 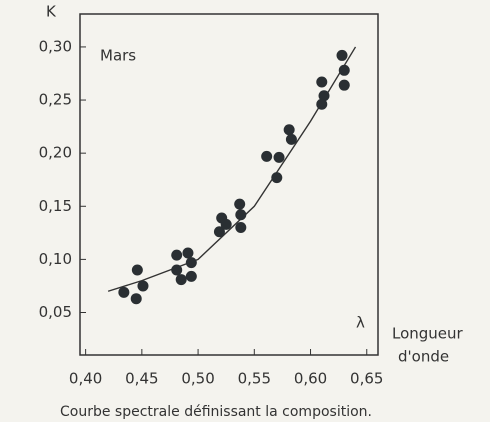 What do you see at coordinates (428, 334) in the screenshot?
I see `x-axis-label: Longueur` at bounding box center [428, 334].